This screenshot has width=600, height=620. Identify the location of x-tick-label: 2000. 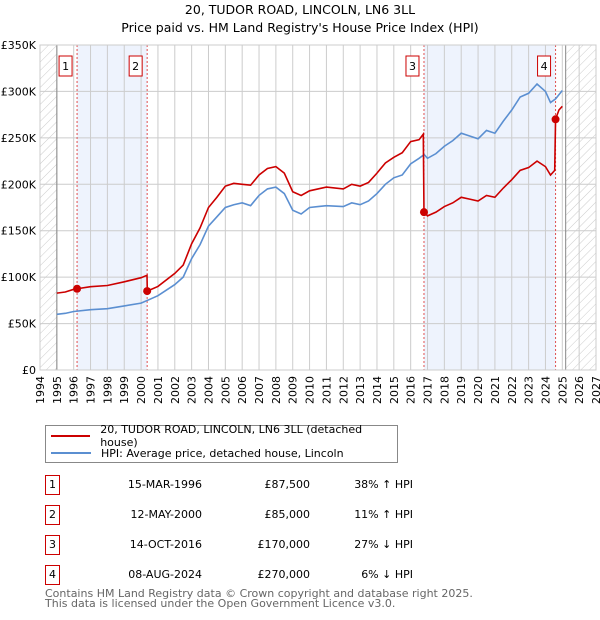
(141, 390).